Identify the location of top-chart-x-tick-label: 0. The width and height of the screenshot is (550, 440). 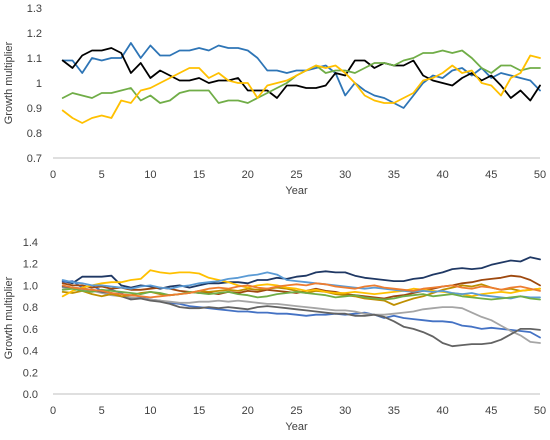
(53, 175).